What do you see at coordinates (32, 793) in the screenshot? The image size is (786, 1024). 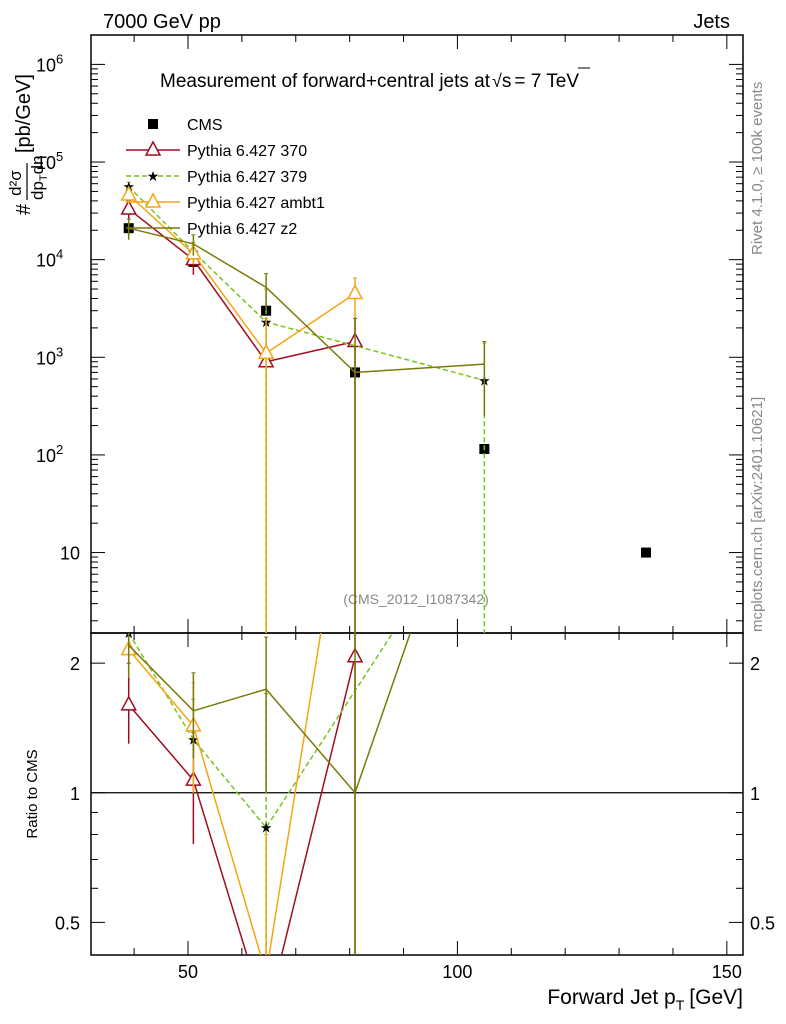 I see `ratio-y-axis-label: Ratio to CMS` at bounding box center [32, 793].